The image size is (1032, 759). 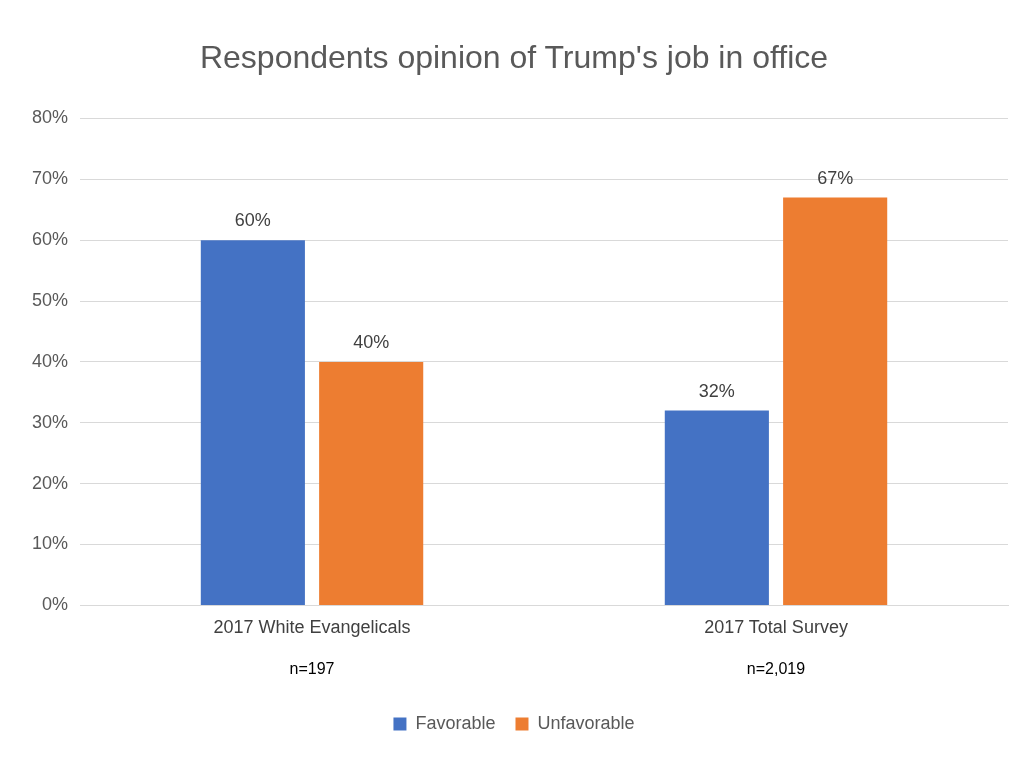 What do you see at coordinates (586, 722) in the screenshot?
I see `legend-label: Unfavorable` at bounding box center [586, 722].